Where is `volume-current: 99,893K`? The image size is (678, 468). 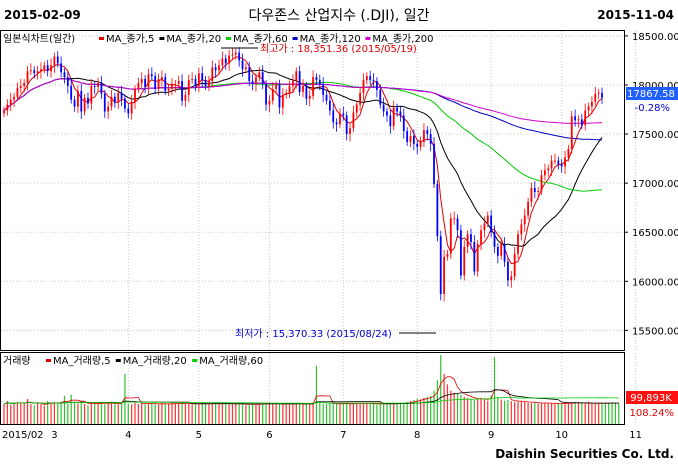
volume-current: 99,893K is located at coordinates (651, 398).